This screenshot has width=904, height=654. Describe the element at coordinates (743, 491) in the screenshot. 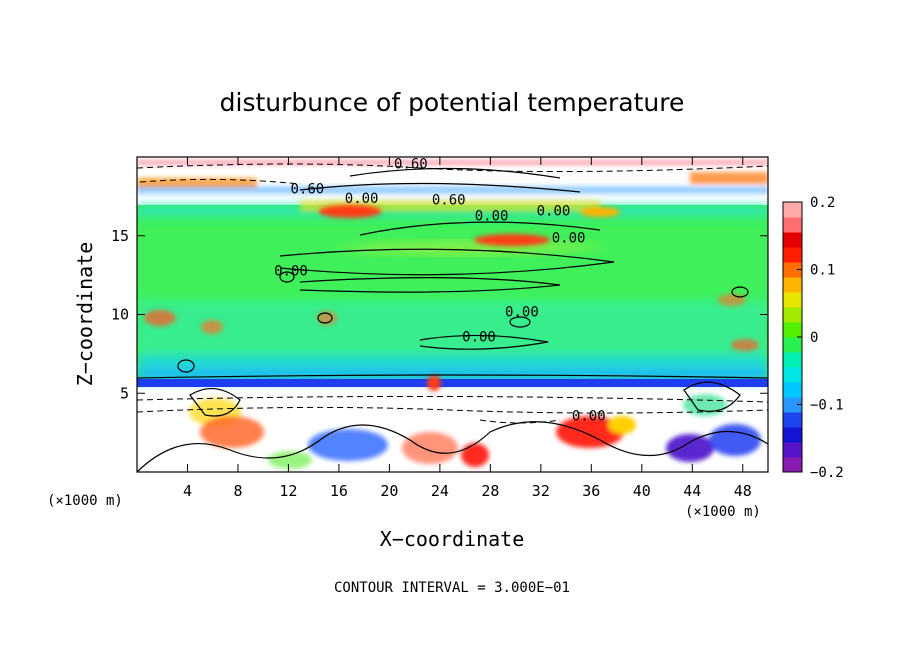

I see `x-tick-label: 48` at that location.